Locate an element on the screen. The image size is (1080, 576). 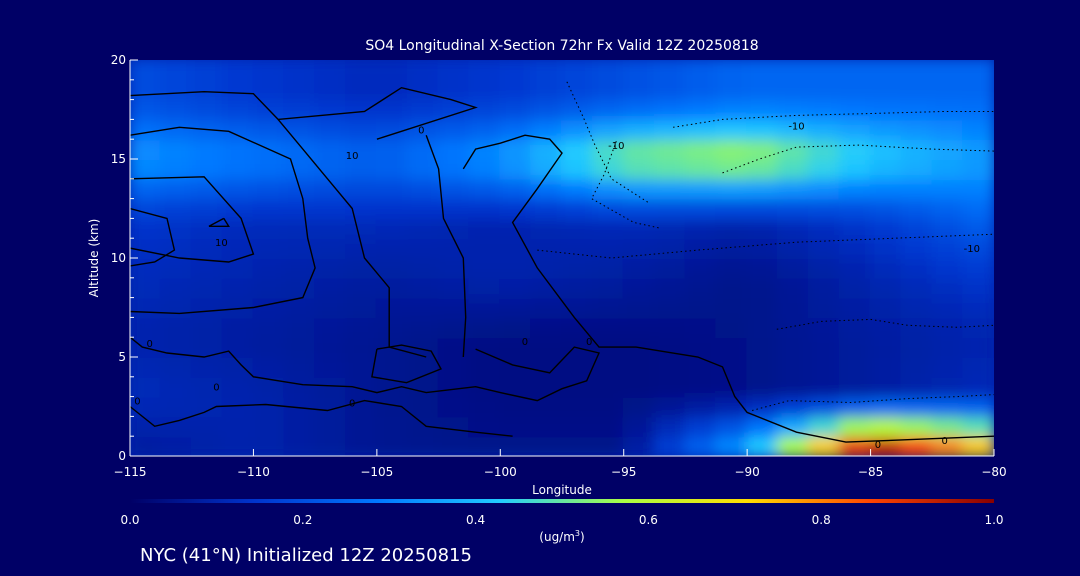
contour-label: -10 is located at coordinates (972, 249).